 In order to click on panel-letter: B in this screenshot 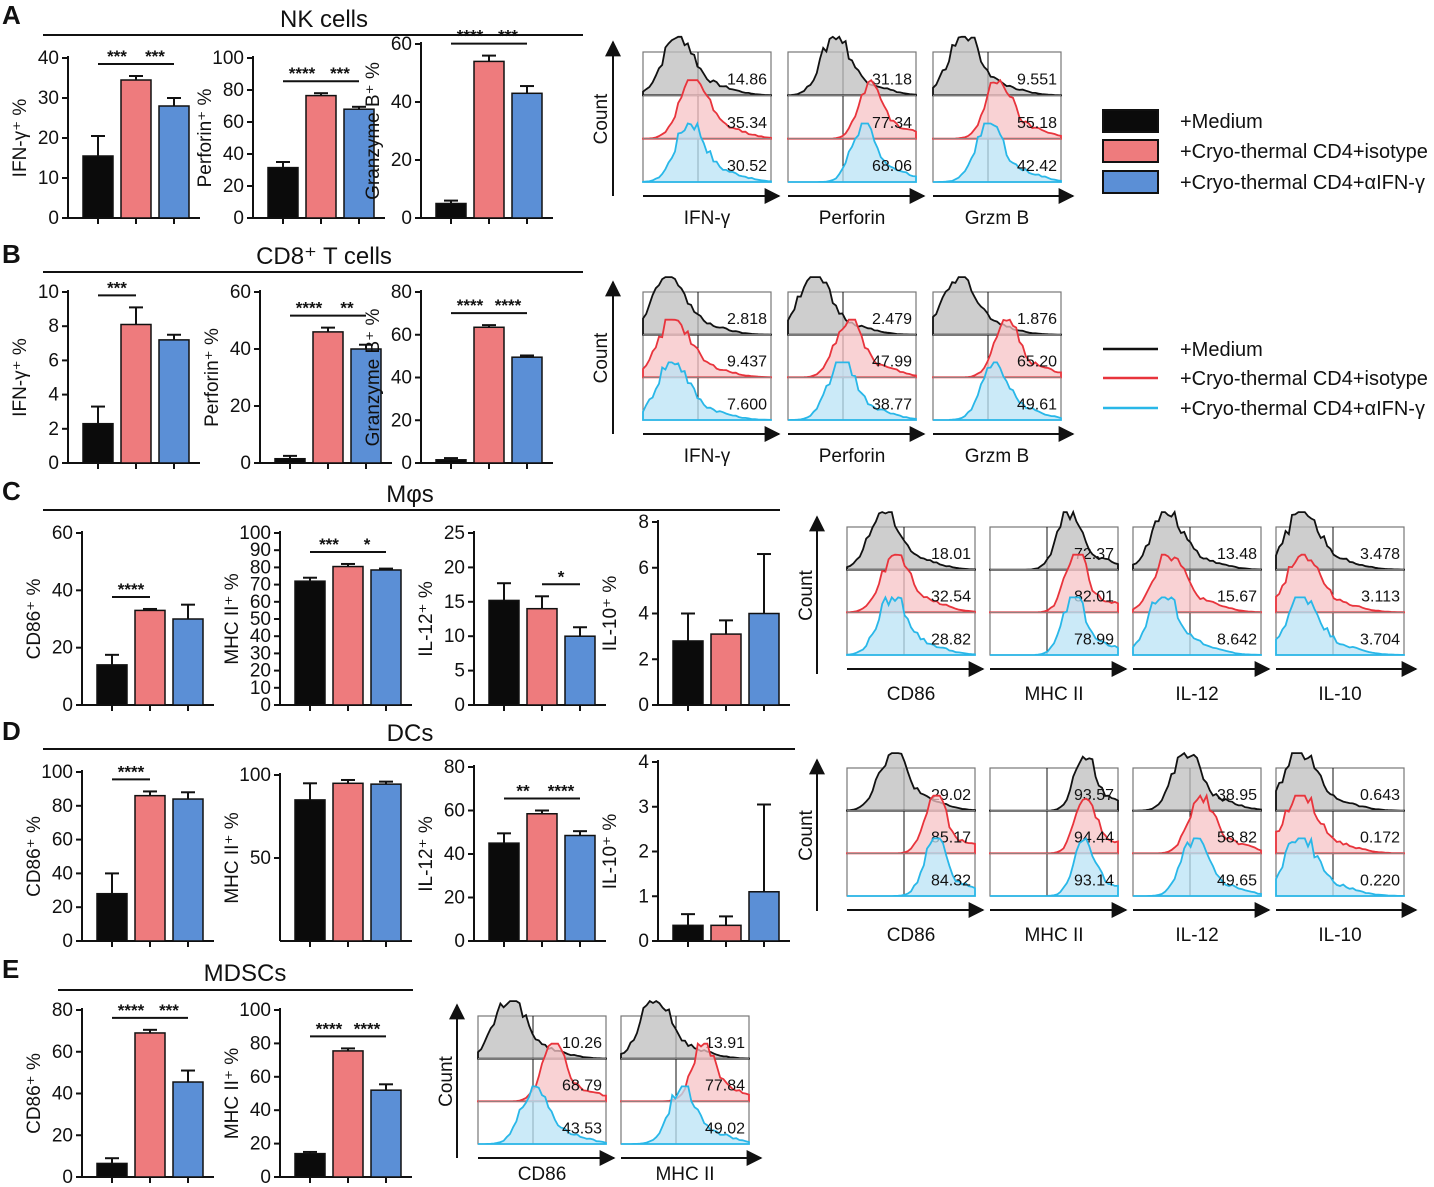, I will do `click(11, 254)`.